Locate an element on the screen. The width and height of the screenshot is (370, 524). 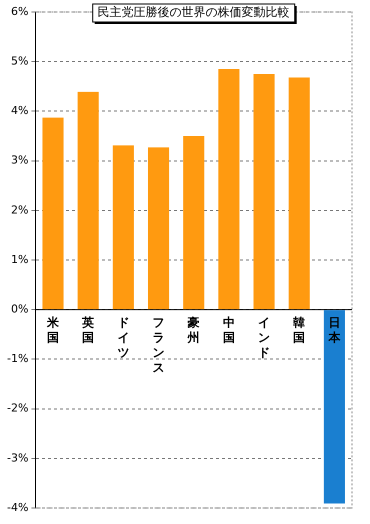
y-tick-label: -1% is located at coordinates (17, 359).